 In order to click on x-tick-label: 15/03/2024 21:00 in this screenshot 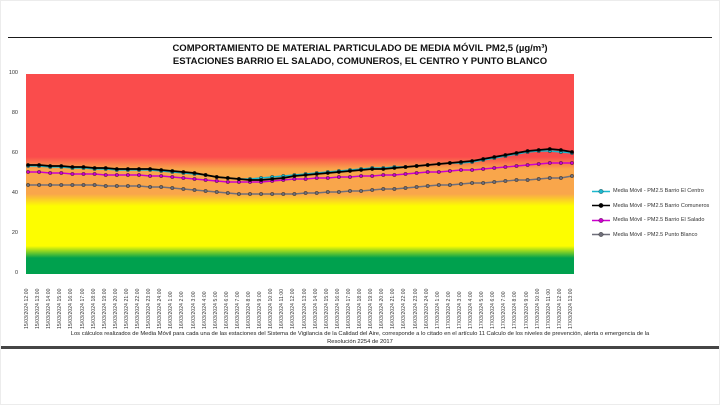, I will do `click(126, 308)`.